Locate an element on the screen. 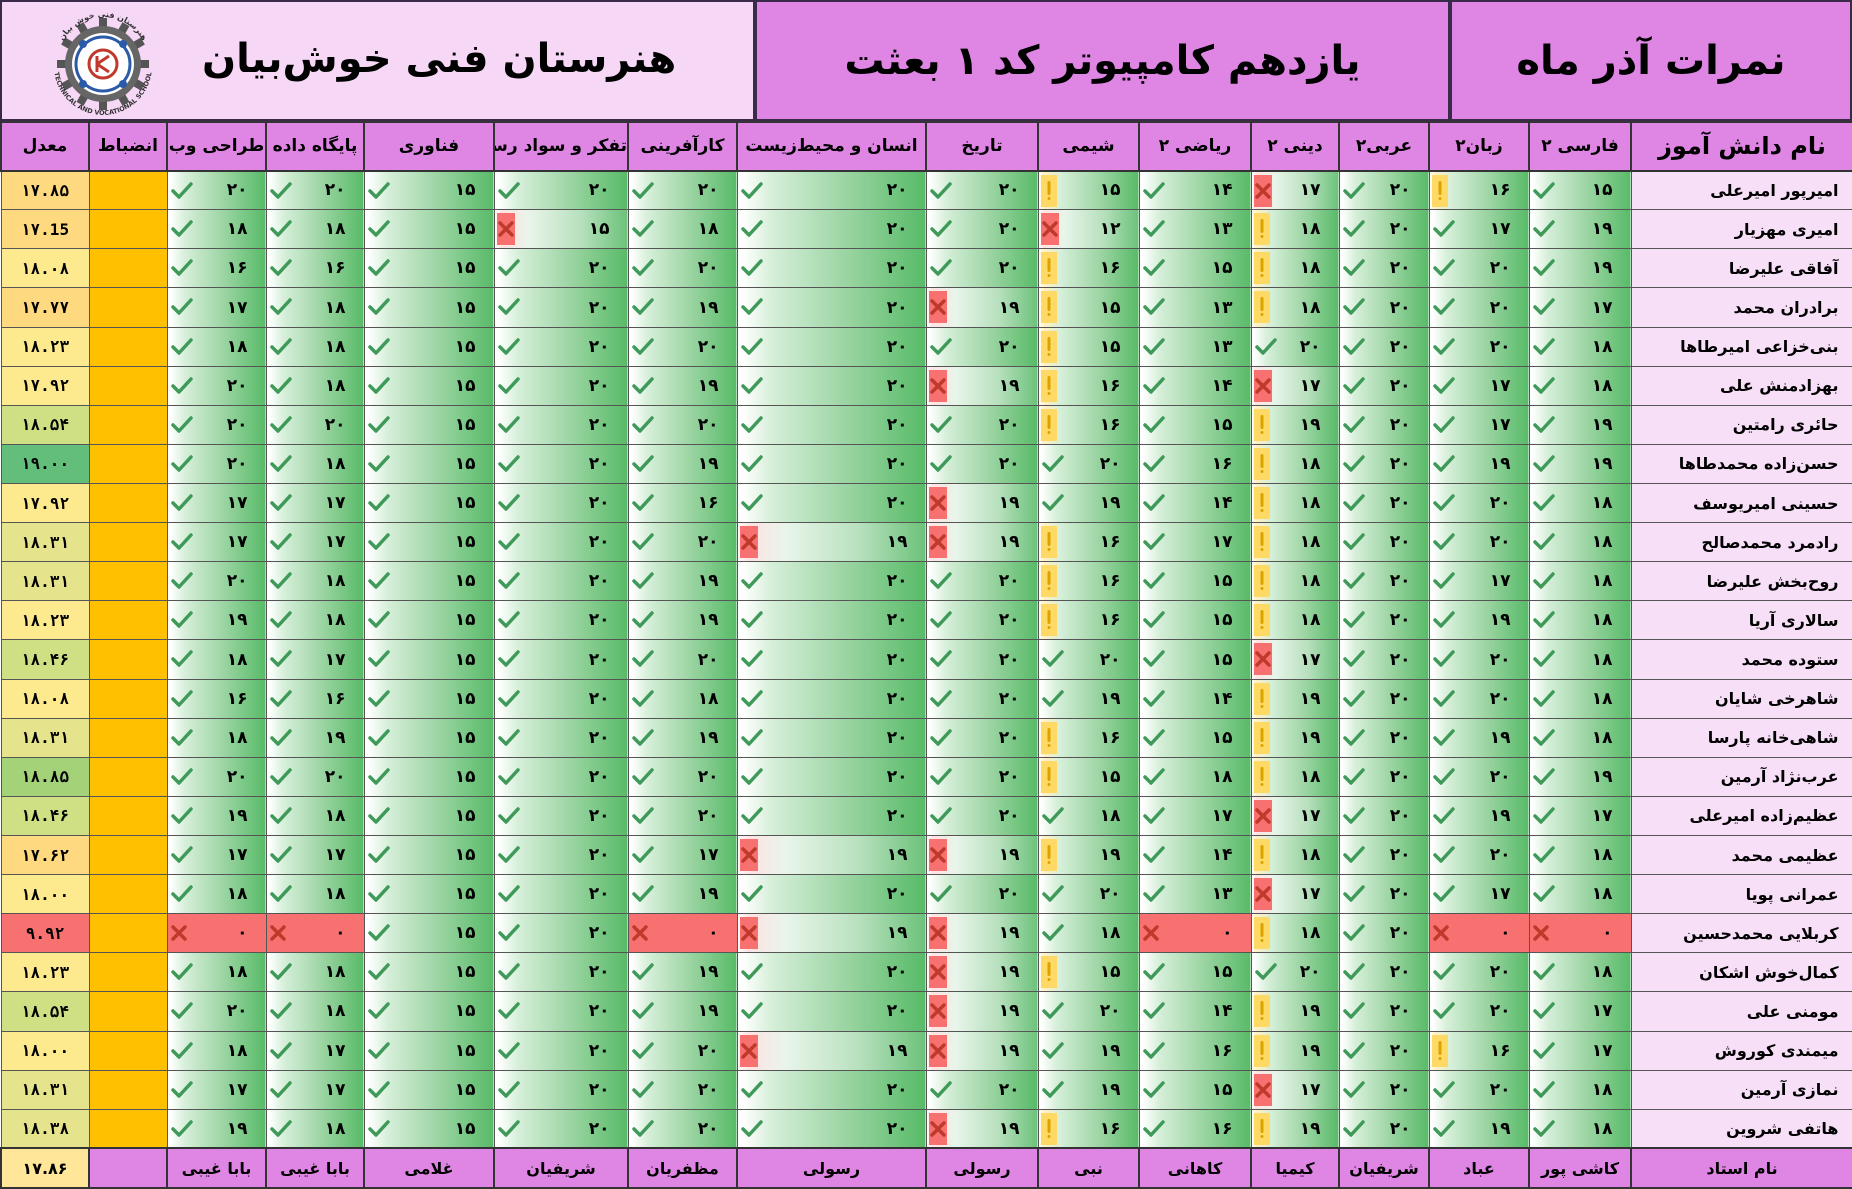  grade-cell-religion: ۱۷ is located at coordinates (1295, 385).